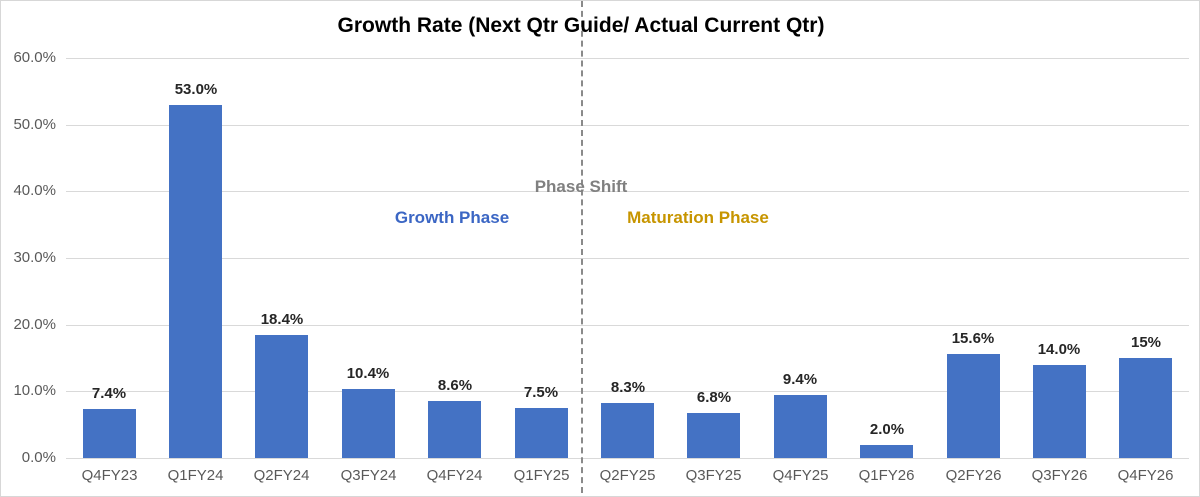 Image resolution: width=1200 pixels, height=497 pixels. I want to click on x-axis-tick-label: Q1FY24, so click(195, 475).